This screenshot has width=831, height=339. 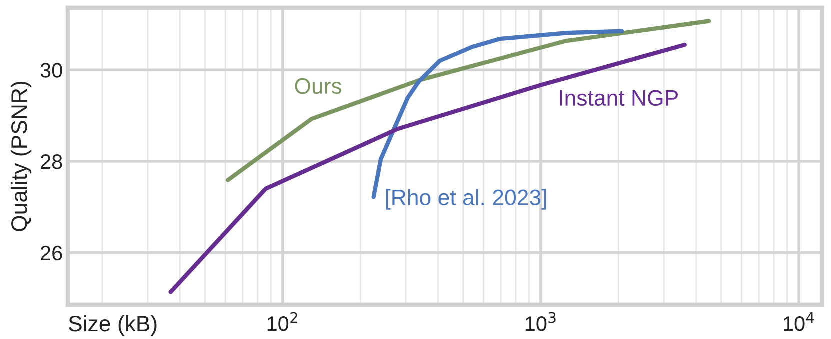 I want to click on y-tick-label: 26, so click(x=51, y=253).